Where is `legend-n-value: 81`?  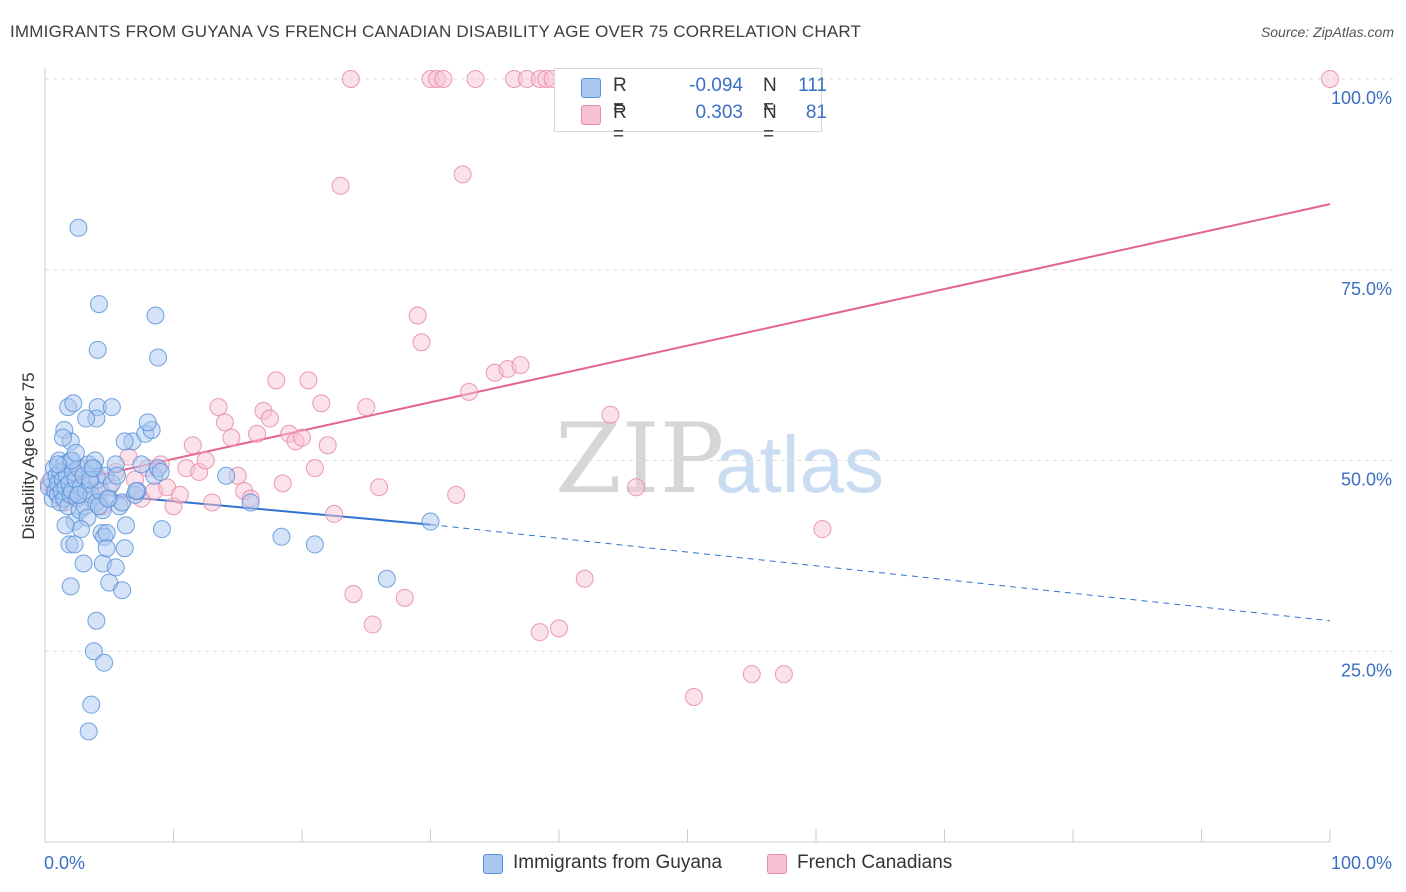
legend-n-value: 81 is located at coordinates (816, 112).